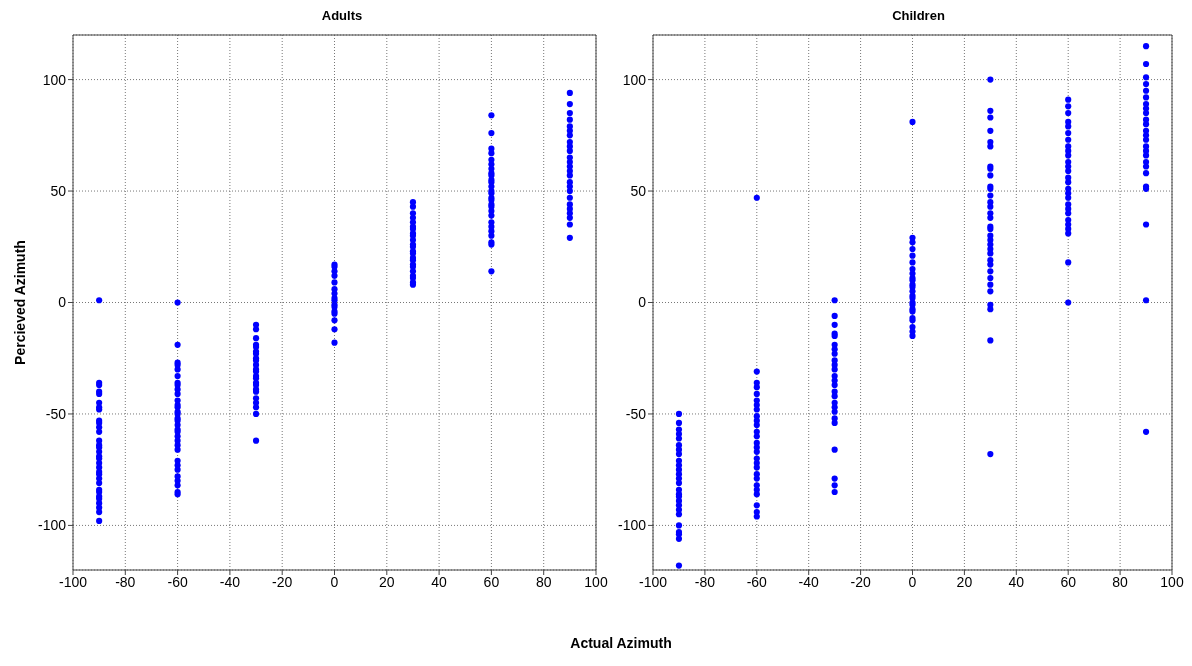 The height and width of the screenshot is (666, 1192). I want to click on chart-title: Children, so click(918, 16).